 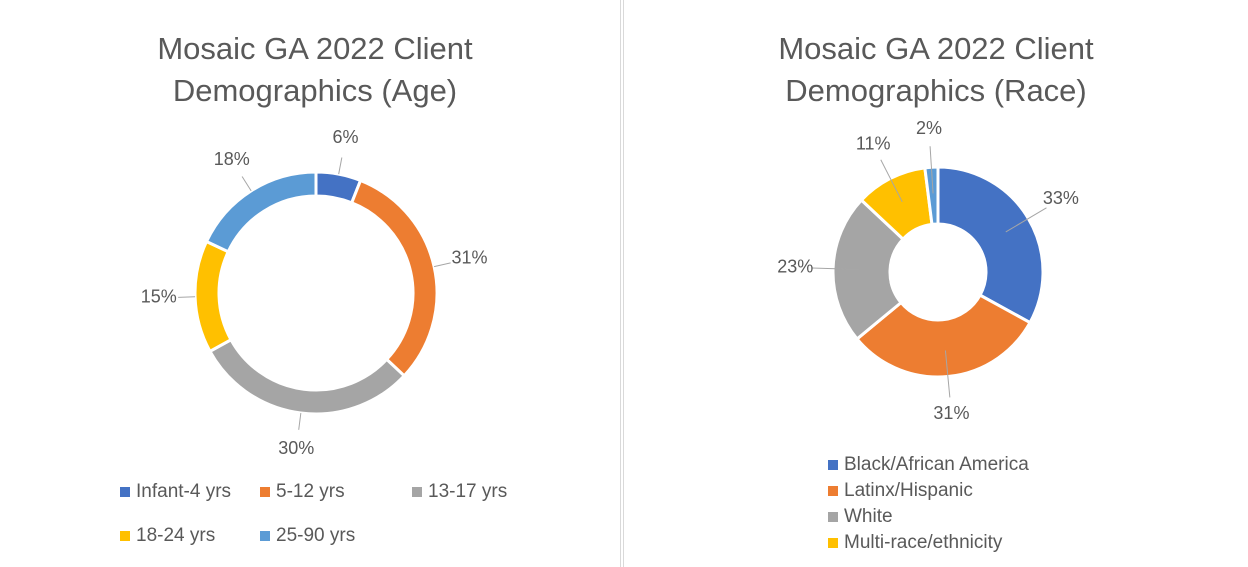 I want to click on legend-label: 13-17 yrs, so click(x=467, y=491).